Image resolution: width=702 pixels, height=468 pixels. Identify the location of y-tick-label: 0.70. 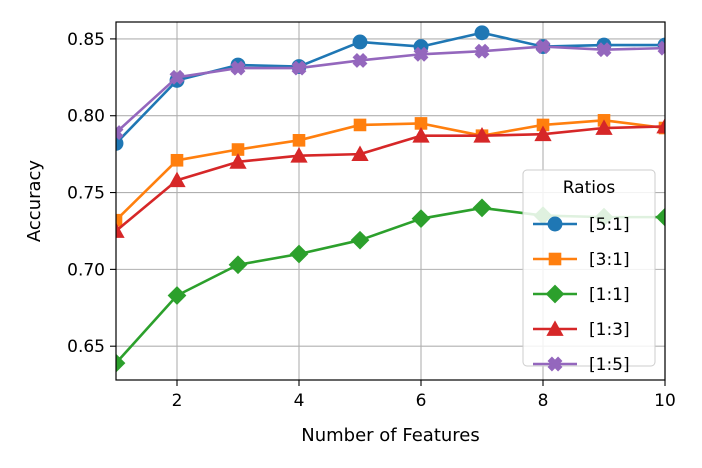
(86, 270).